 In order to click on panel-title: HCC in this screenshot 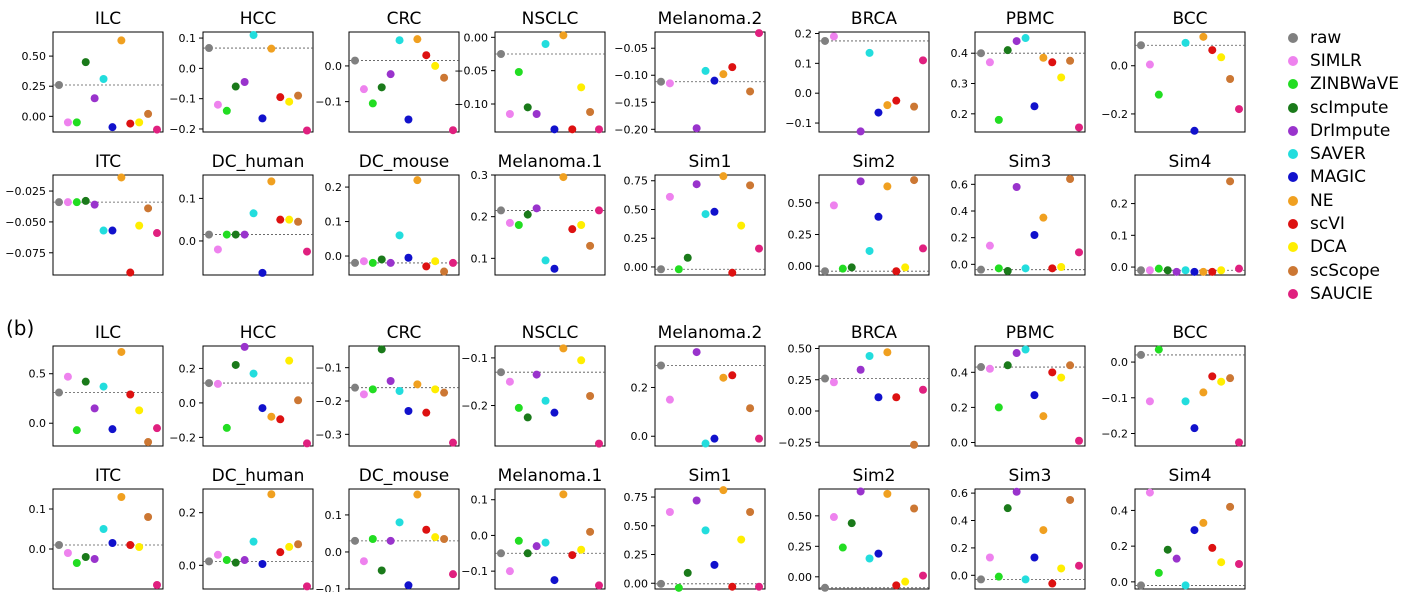, I will do `click(258, 333)`.